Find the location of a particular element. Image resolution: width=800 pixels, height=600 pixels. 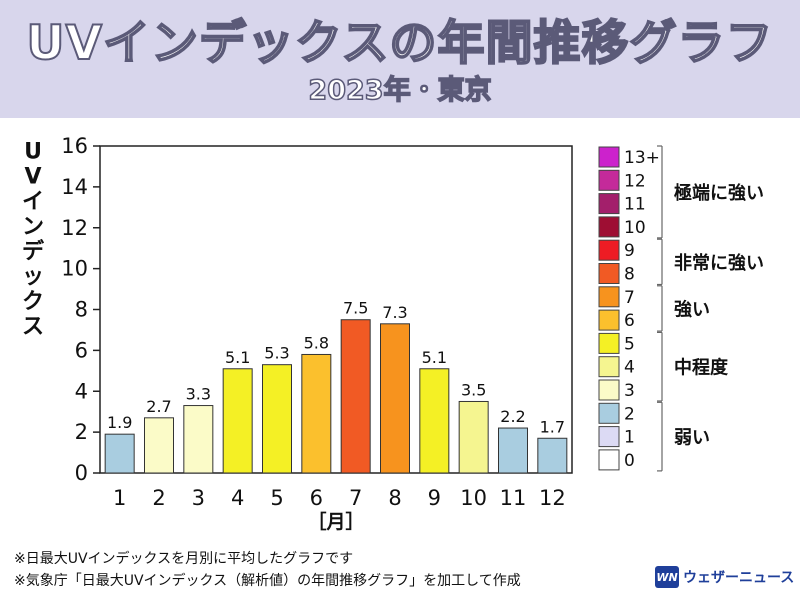

x-tick-label: 5 is located at coordinates (276, 498).